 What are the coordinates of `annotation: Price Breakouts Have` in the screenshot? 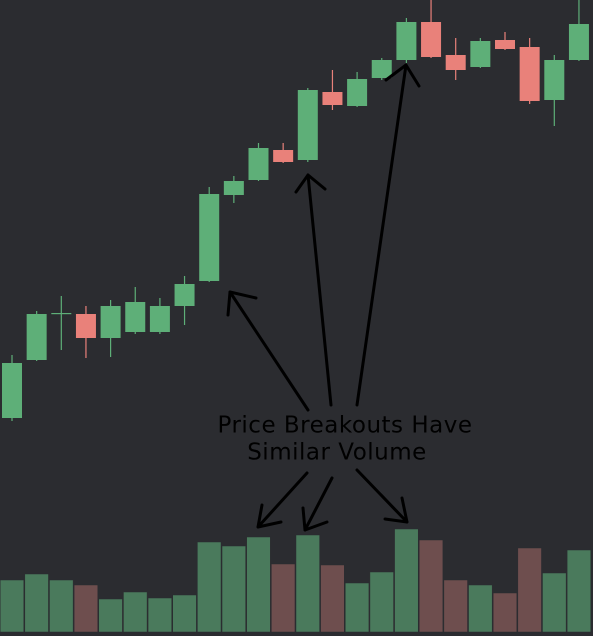 It's located at (344, 426).